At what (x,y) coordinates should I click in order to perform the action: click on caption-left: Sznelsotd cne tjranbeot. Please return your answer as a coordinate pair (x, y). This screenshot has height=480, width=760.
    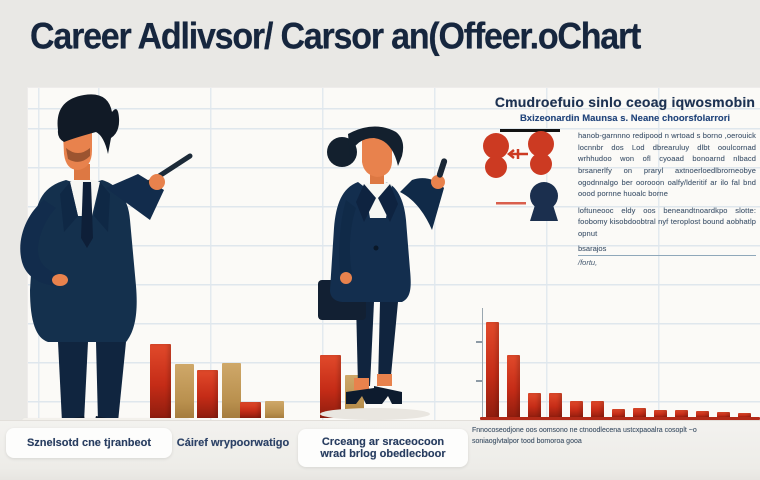
    Looking at the image, I should click on (89, 443).